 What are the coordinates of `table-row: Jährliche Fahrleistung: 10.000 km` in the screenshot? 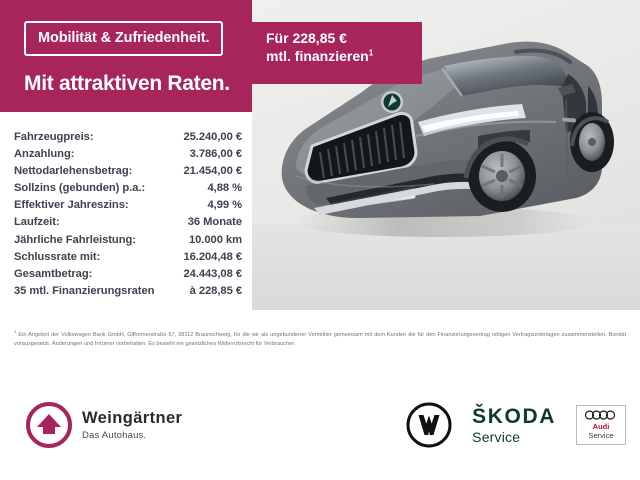 It's located at (128, 242).